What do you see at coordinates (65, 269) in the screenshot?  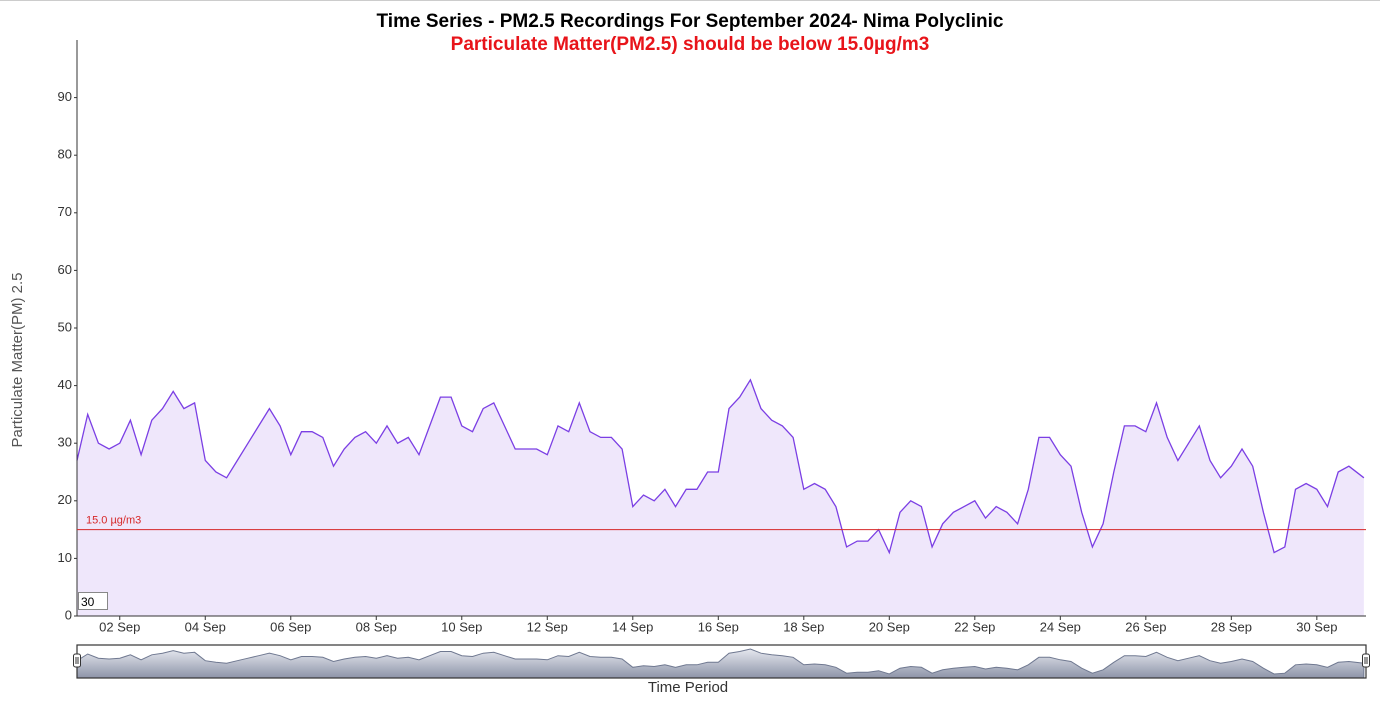 I see `y-tick-label: 60` at bounding box center [65, 269].